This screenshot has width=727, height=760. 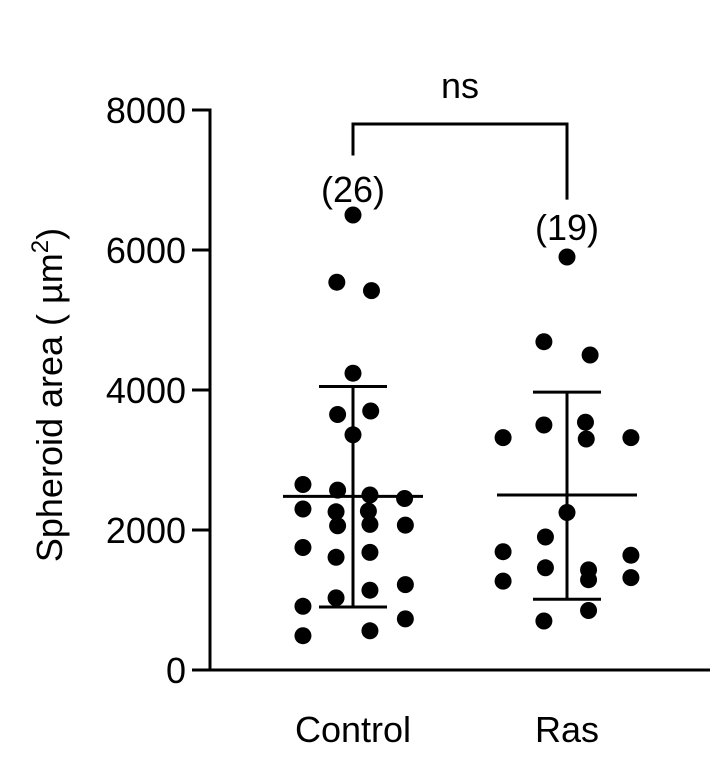 I want to click on sample-size-label: (19), so click(x=567, y=227).